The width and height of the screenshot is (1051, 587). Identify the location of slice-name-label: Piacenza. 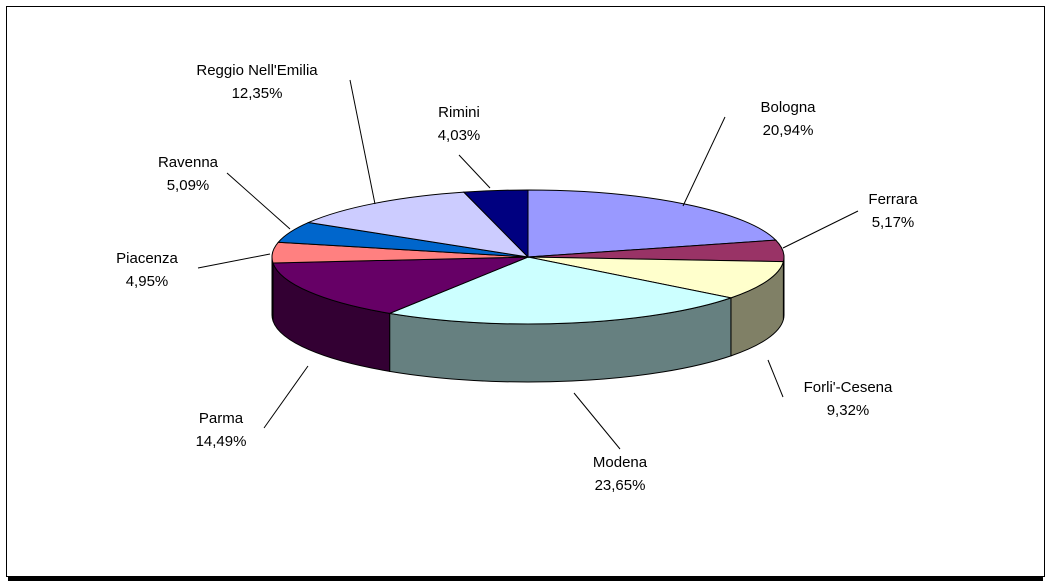
(147, 258).